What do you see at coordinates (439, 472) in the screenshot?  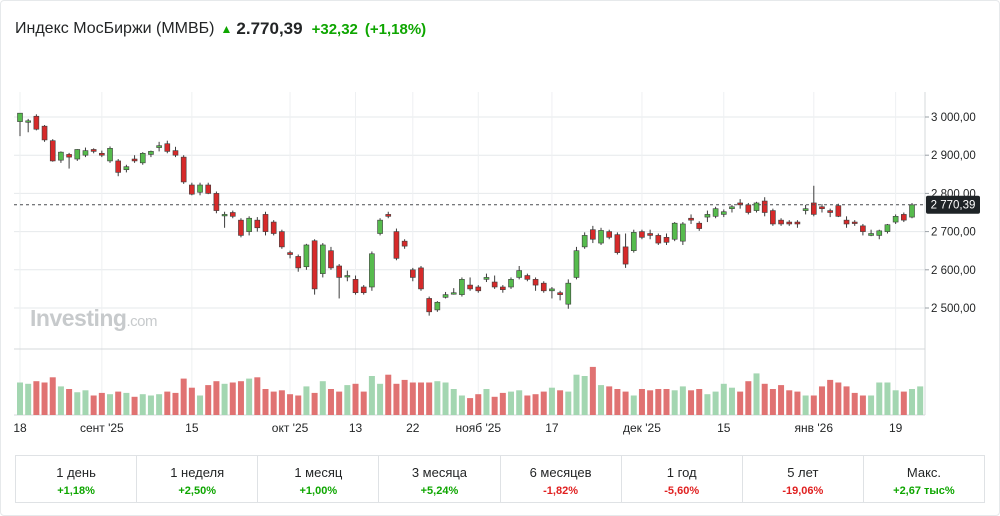 I see `period-label: 3 месяца` at bounding box center [439, 472].